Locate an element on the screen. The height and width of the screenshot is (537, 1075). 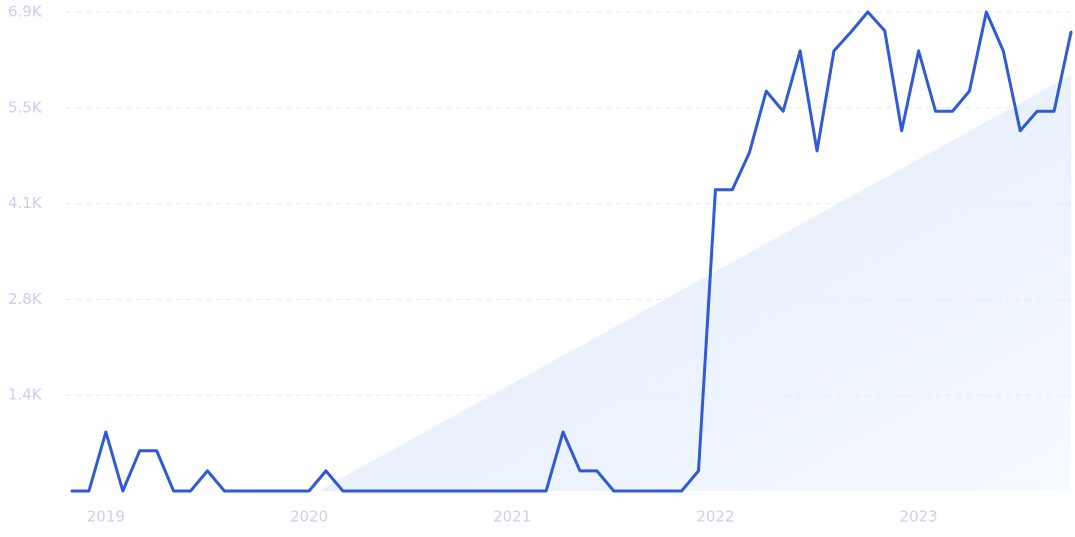
y-tick-label: 2.8K is located at coordinates (25, 299).